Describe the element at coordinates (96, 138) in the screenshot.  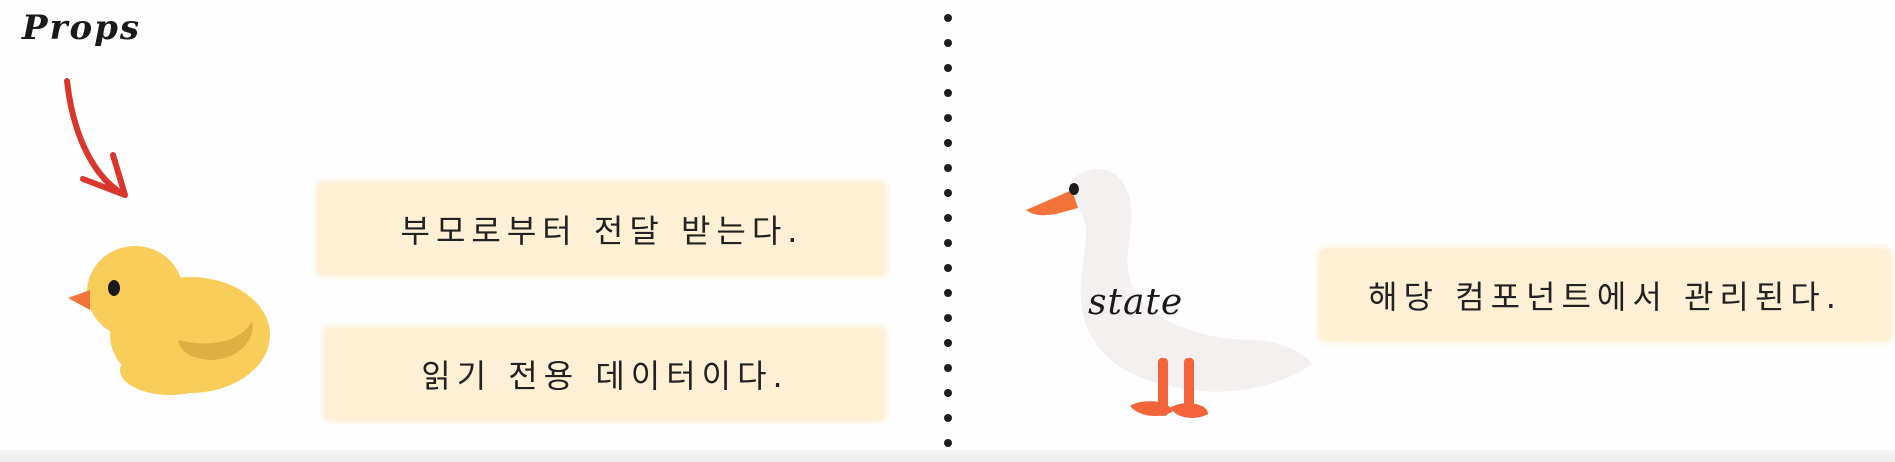
I see `red-arrow-icon` at that location.